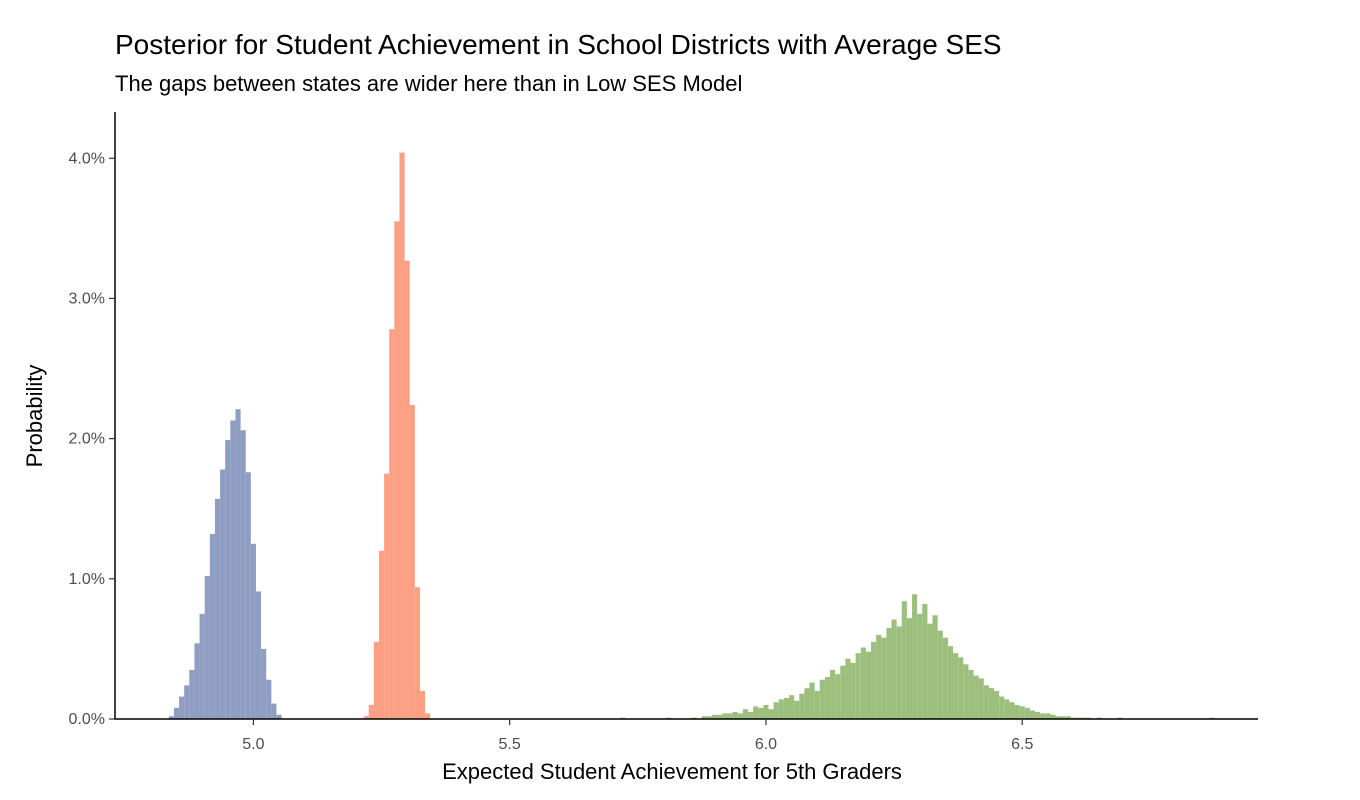  What do you see at coordinates (637, 736) in the screenshot?
I see `x-ticks: 5.0 5.5 6.0 6.5` at bounding box center [637, 736].